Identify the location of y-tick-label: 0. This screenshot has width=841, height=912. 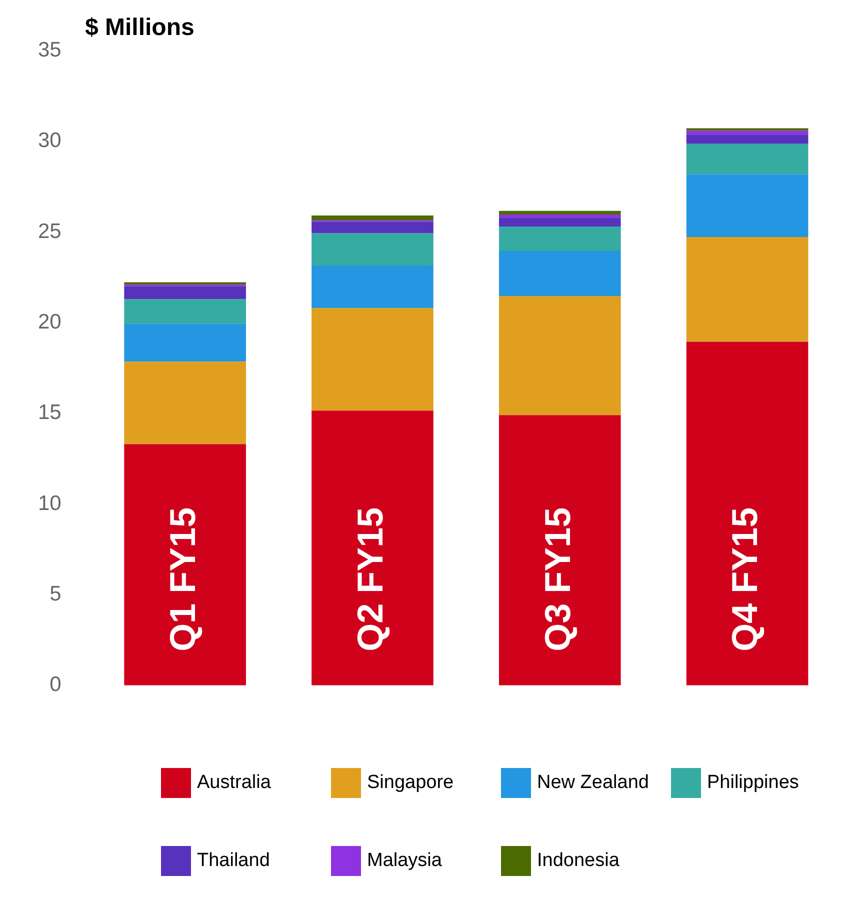
(56, 684).